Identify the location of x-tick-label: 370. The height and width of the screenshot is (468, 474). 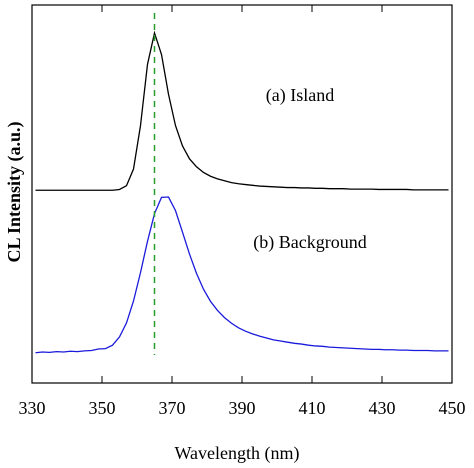
(172, 408).